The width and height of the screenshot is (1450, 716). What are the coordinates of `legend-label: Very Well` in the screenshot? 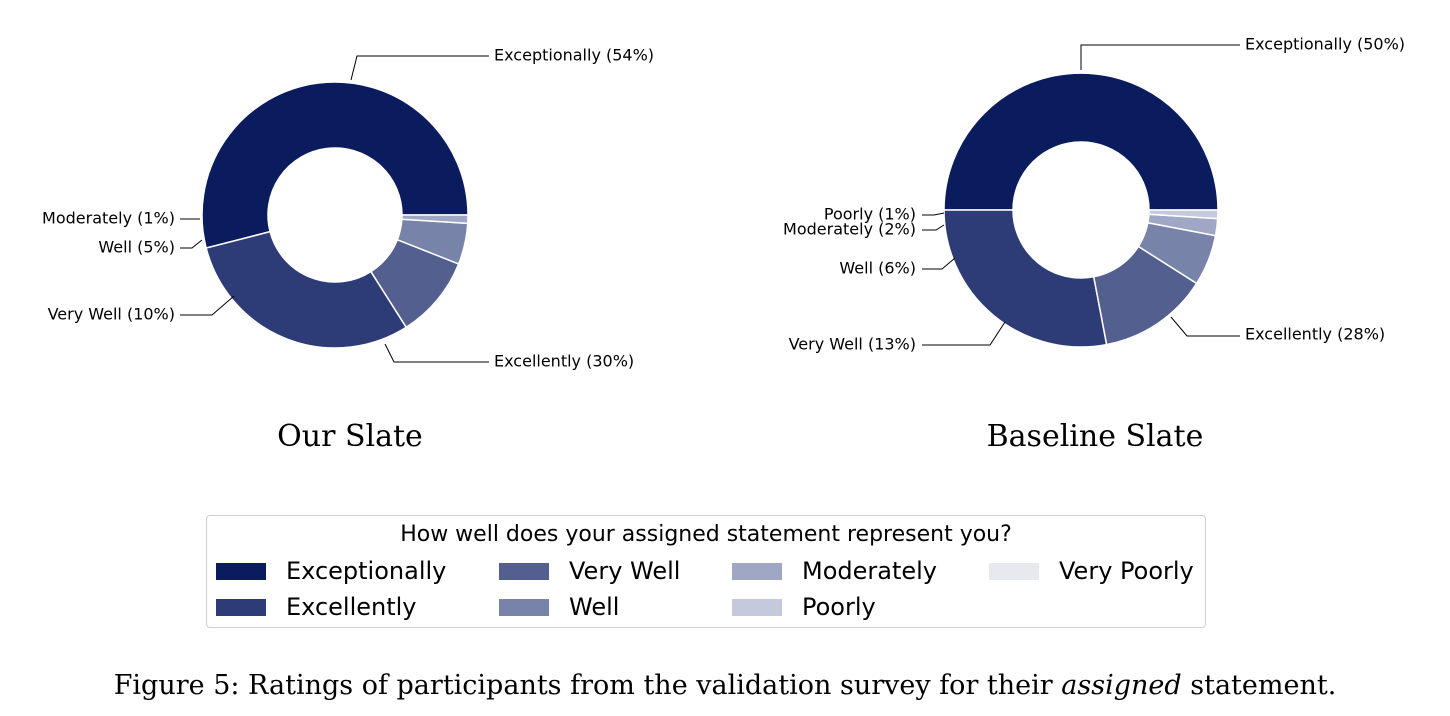 It's located at (625, 571).